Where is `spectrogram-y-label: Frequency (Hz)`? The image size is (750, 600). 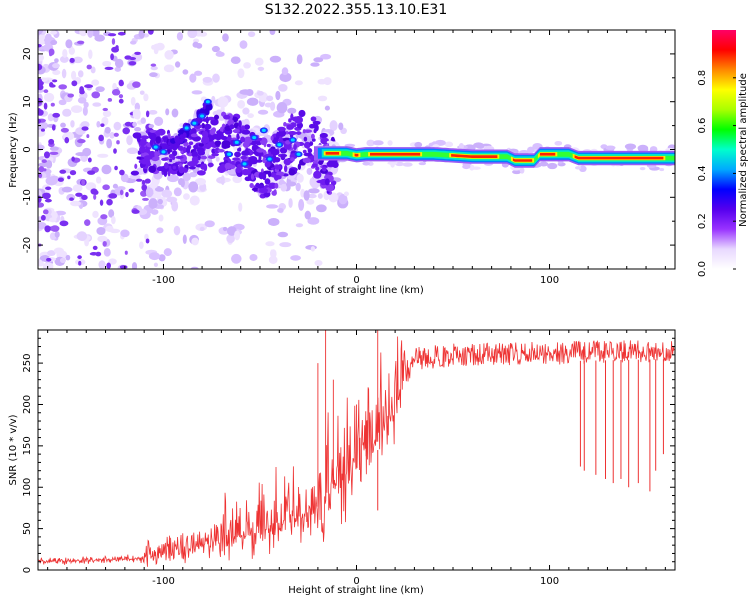 spectrogram-y-label: Frequency (Hz) is located at coordinates (13, 150).